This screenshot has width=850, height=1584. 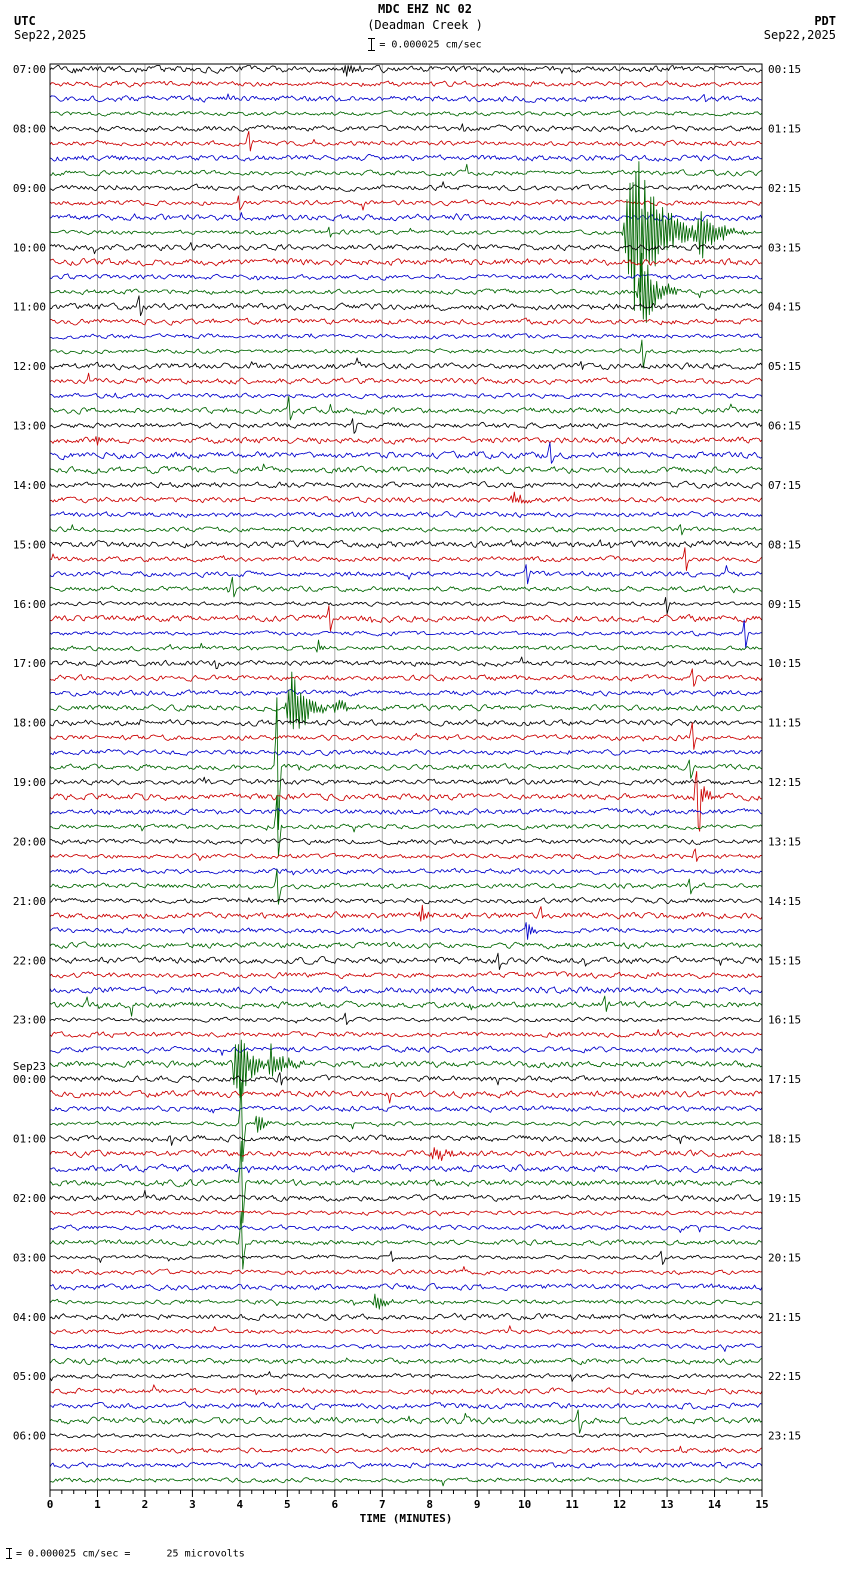 I want to click on hour-label-left: 20:00, so click(x=29, y=841).